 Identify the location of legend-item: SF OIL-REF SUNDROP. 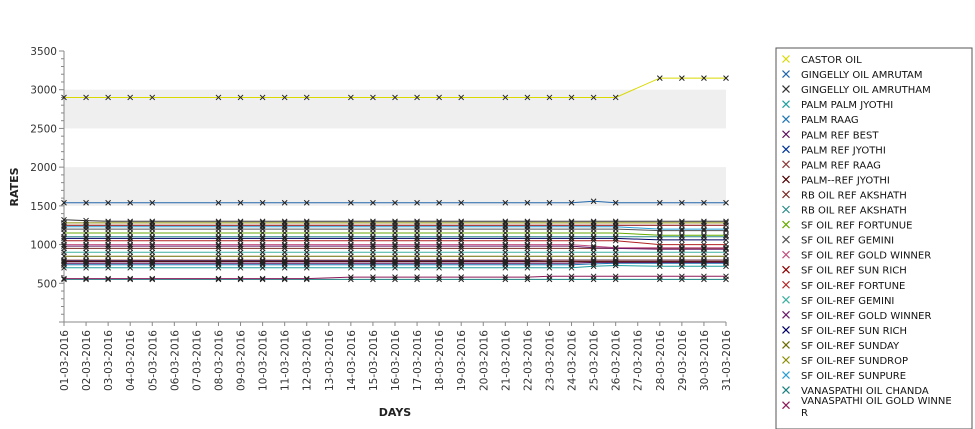
(845, 361).